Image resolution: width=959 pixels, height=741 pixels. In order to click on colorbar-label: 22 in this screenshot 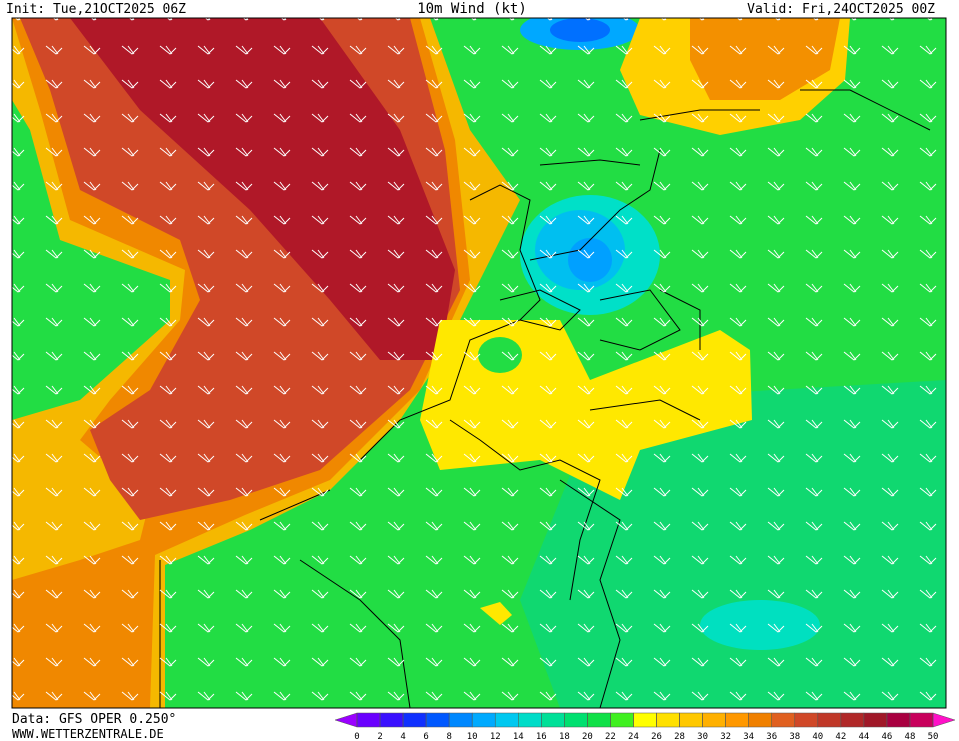, I will do `click(610, 736)`.